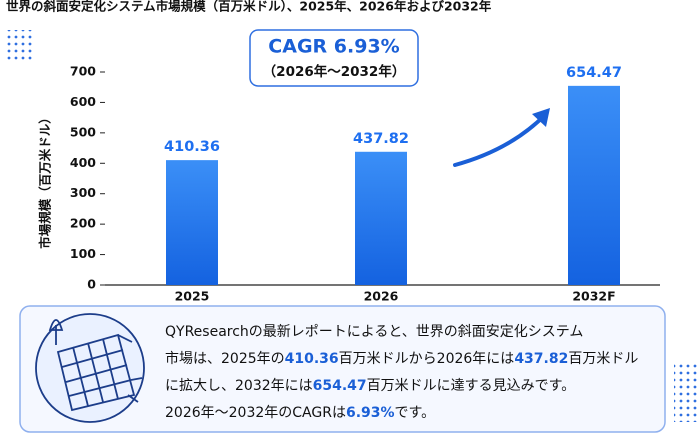  I want to click on growth-arrow, so click(500, 140).